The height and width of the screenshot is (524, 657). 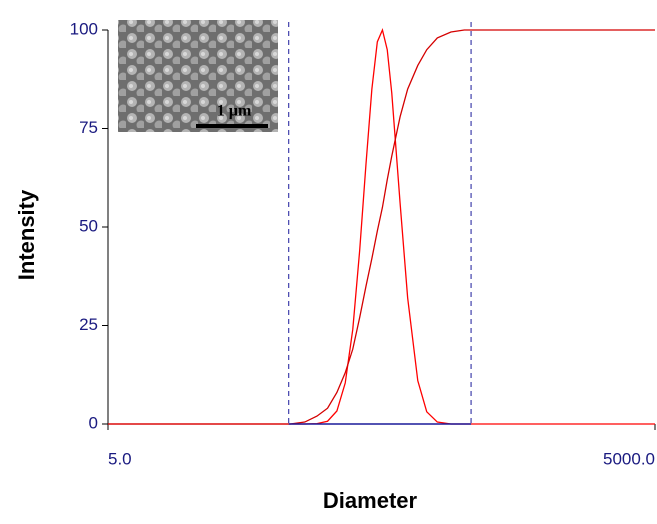 I want to click on x-tick-label: 5000.0, so click(x=629, y=458).